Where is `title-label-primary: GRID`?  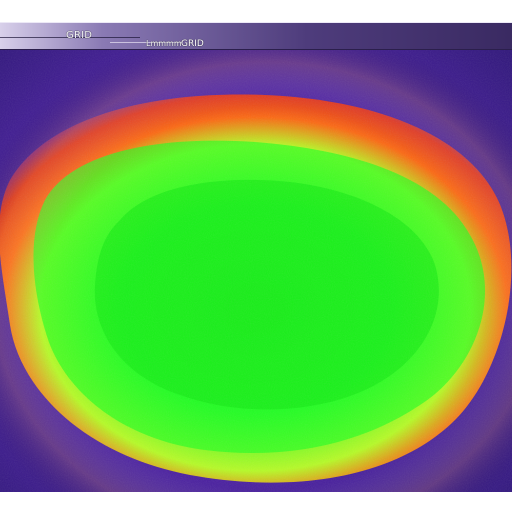 title-label-primary: GRID is located at coordinates (79, 35).